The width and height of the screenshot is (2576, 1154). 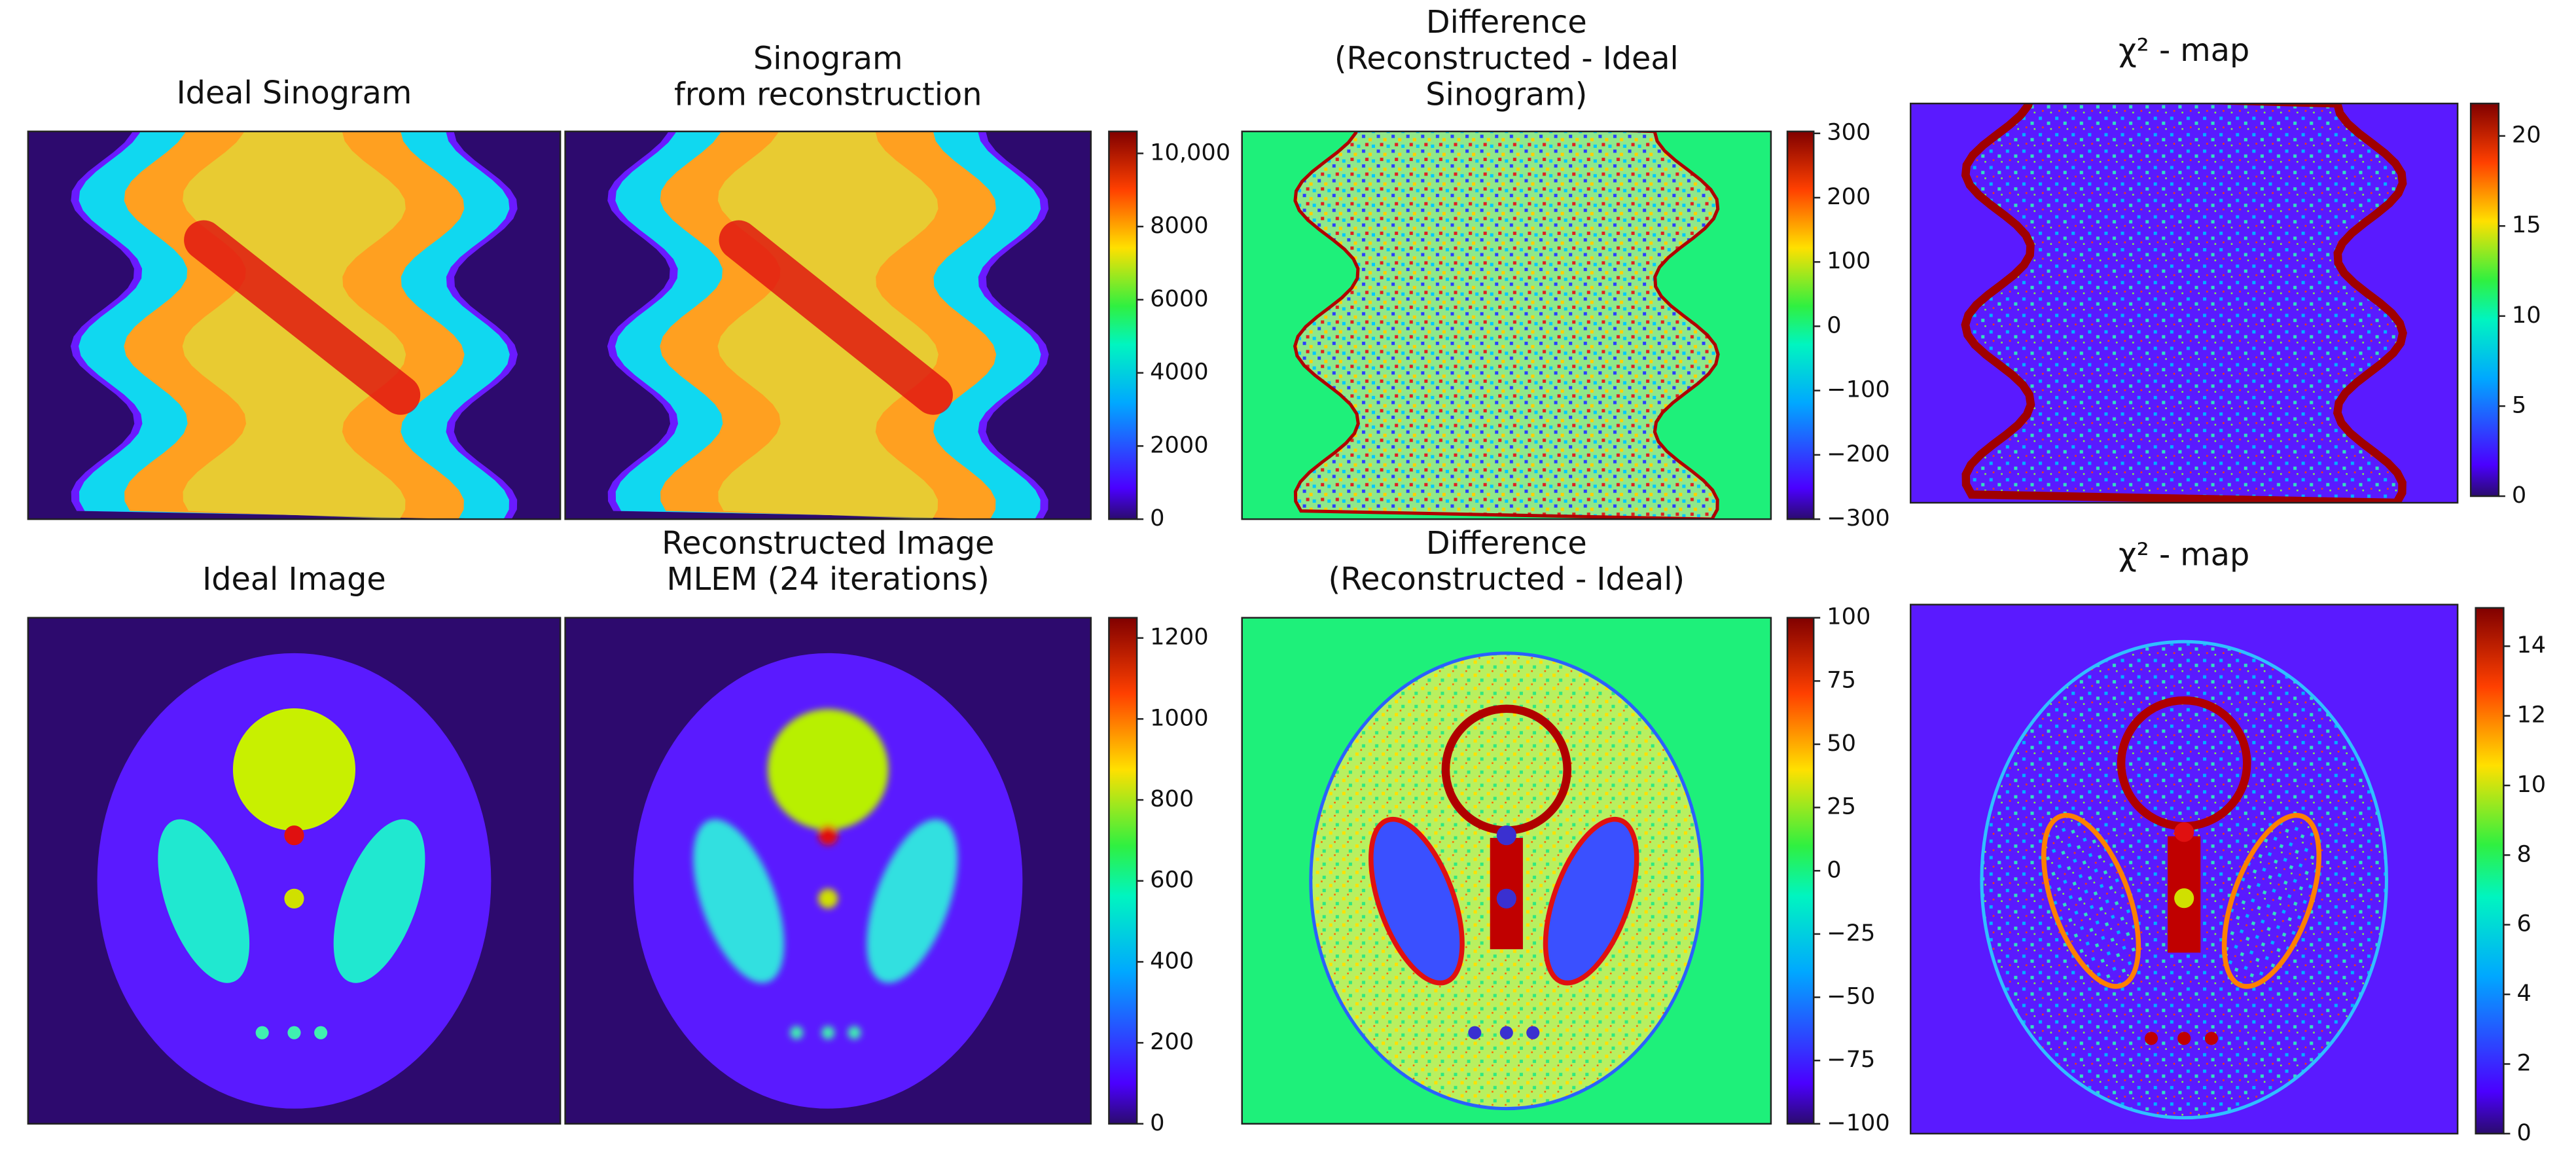 What do you see at coordinates (1851, 933) in the screenshot?
I see `colorbar-tick-label: −25` at bounding box center [1851, 933].